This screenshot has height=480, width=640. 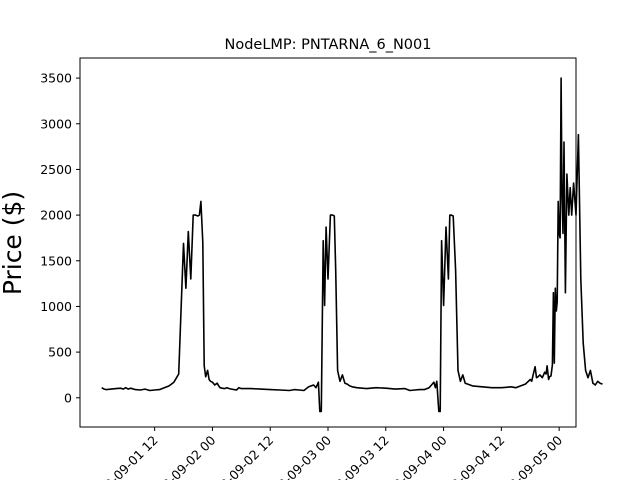 What do you see at coordinates (56, 123) in the screenshot?
I see `y-tick-label: 3000` at bounding box center [56, 123].